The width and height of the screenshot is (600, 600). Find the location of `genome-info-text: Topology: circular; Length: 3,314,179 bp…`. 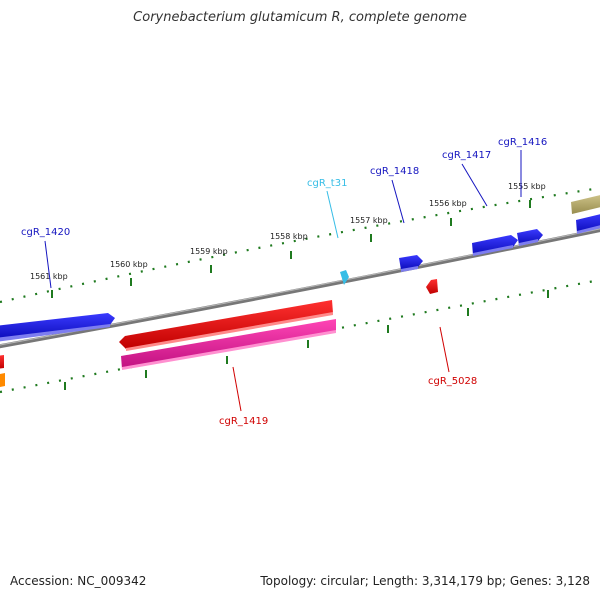

genome-info-text: Topology: circular; Length: 3,314,179 bp… is located at coordinates (425, 581).